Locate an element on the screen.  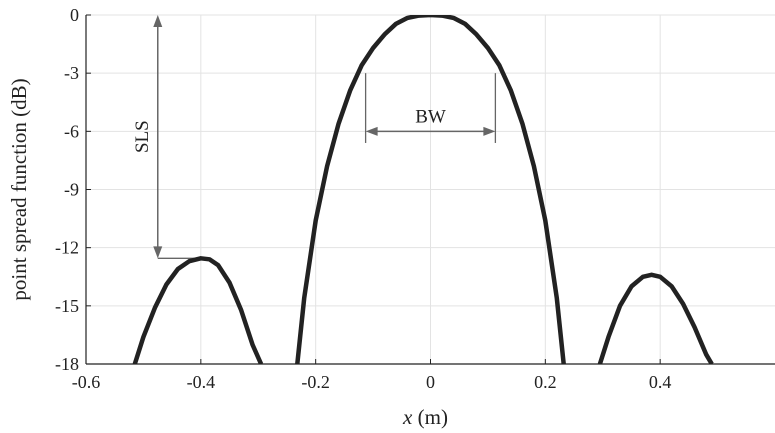
x-tick-label-5: 0.4 is located at coordinates (660, 382).